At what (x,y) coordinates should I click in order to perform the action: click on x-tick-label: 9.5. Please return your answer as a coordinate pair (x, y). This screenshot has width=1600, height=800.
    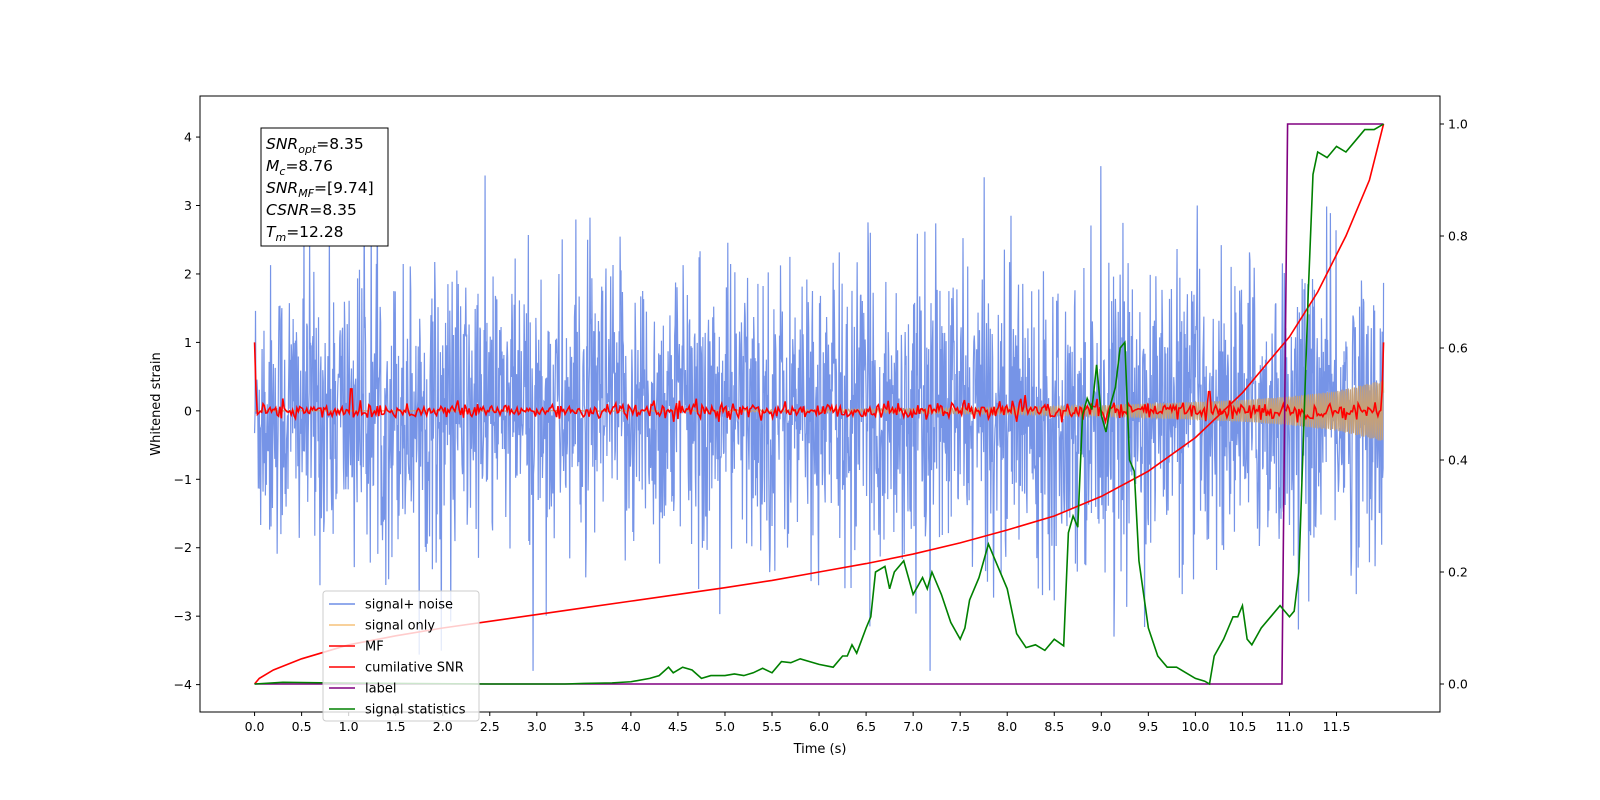
    Looking at the image, I should click on (1148, 726).